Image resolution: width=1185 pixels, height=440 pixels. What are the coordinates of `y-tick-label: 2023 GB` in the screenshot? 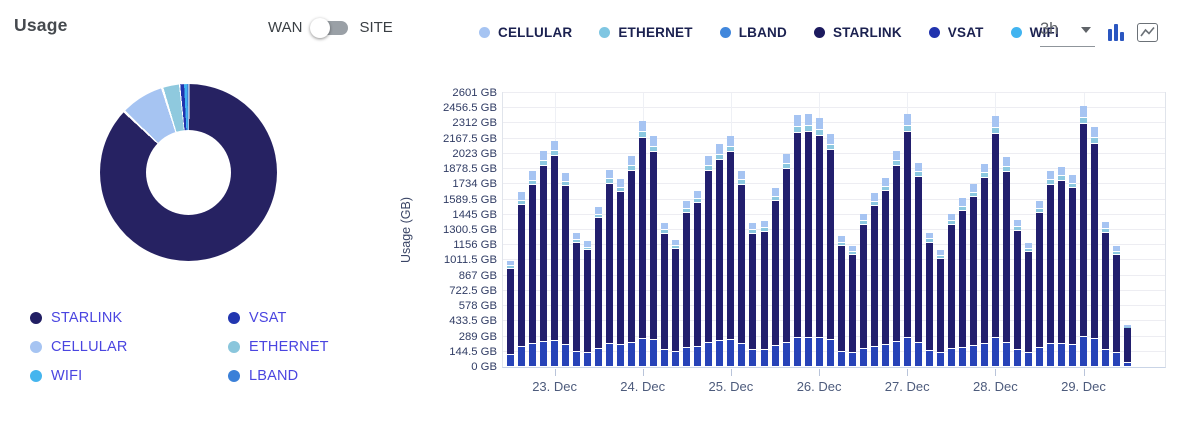 It's located at (474, 153).